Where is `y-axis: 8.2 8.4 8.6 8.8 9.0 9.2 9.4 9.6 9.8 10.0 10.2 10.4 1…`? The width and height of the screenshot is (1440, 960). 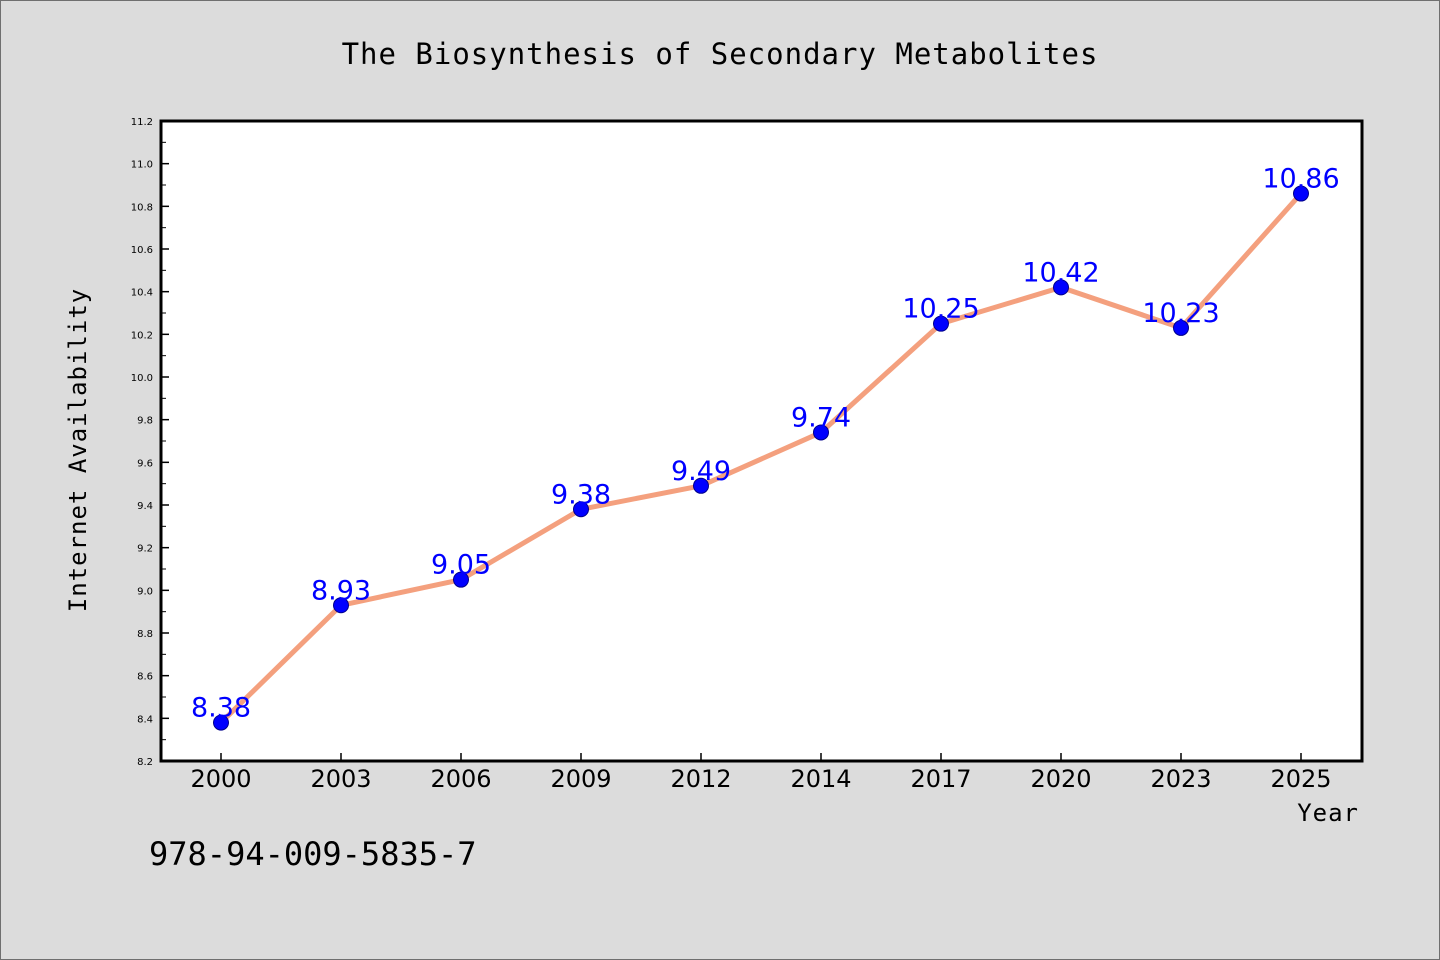
y-axis: 8.2 8.4 8.6 8.8 9.0 9.2 9.4 9.6 9.8 10.0 10.2 10.4 1… is located at coordinates (150, 442).